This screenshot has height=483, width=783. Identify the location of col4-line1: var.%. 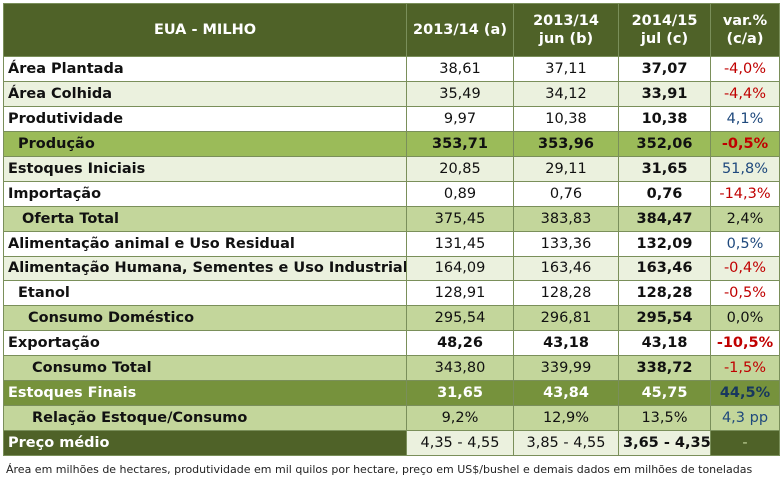
(745, 21).